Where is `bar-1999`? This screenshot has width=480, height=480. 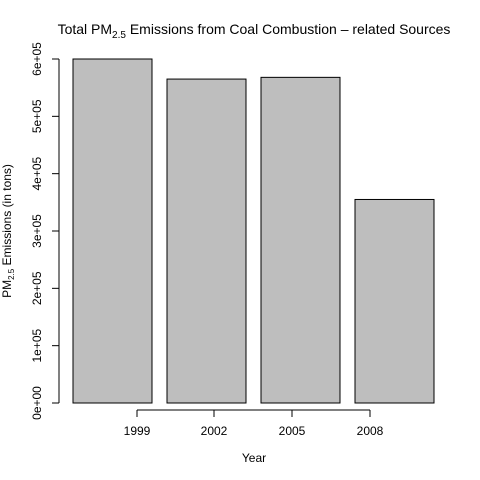
bar-1999 is located at coordinates (112, 231).